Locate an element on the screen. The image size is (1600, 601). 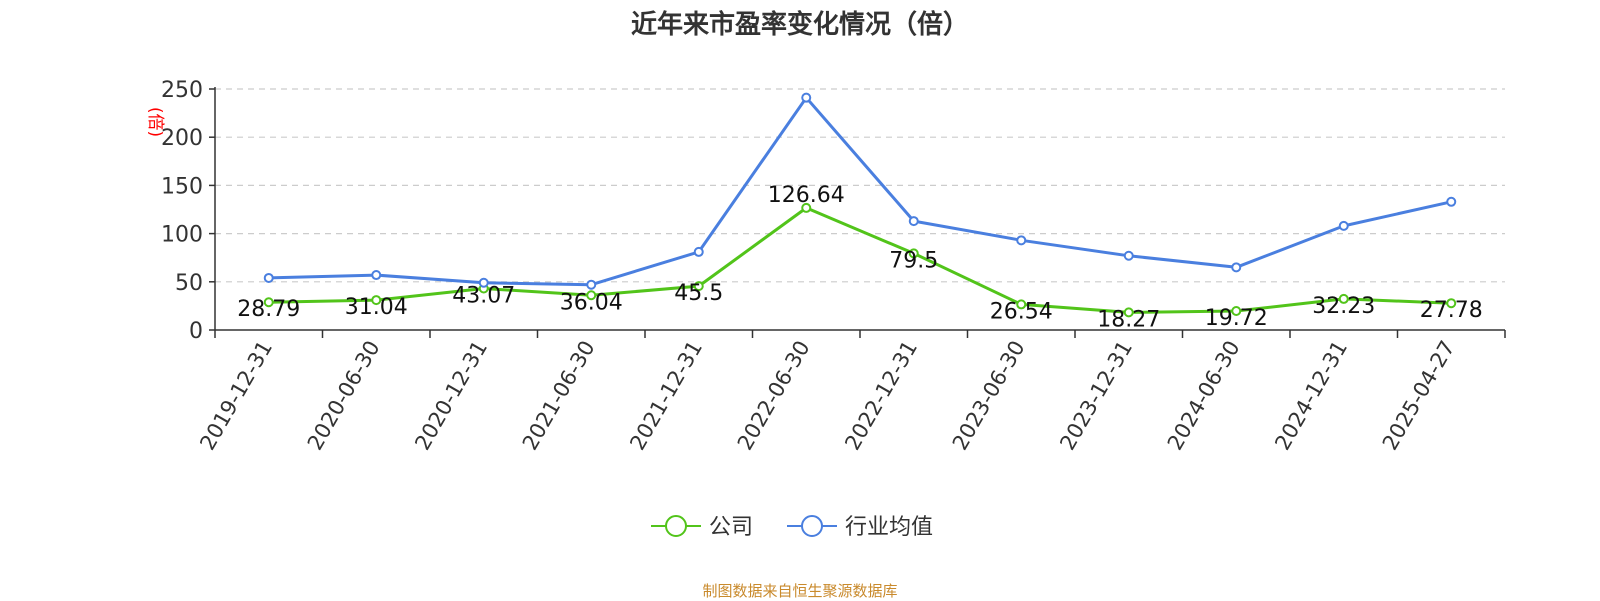
data-label: 28.79 is located at coordinates (268, 309).